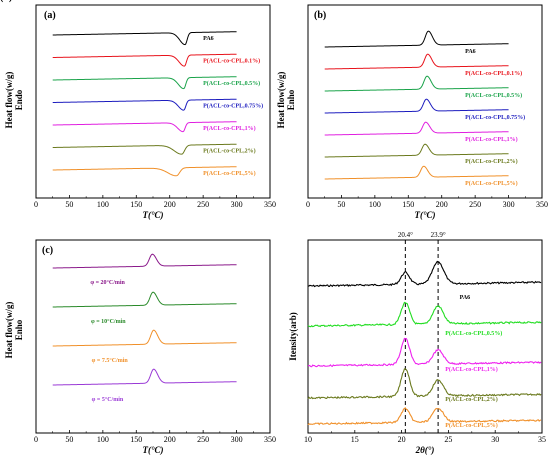 Image resolution: width=550 pixels, height=460 pixels. Describe the element at coordinates (355, 439) in the screenshot. I see `x-tick-label: 15` at that location.